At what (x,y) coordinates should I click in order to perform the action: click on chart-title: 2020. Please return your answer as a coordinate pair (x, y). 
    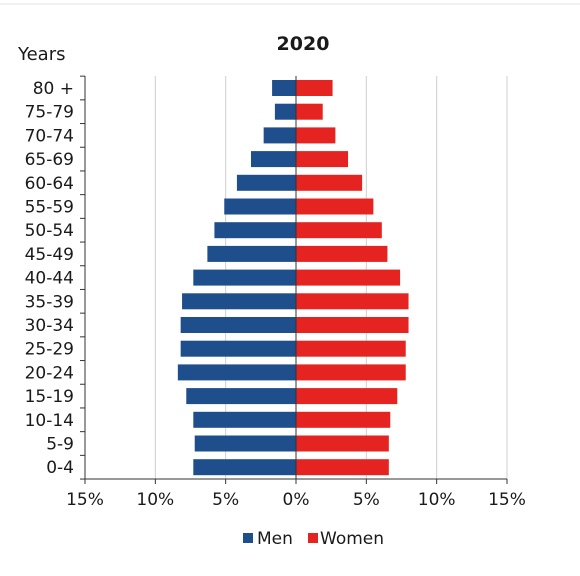
    Looking at the image, I should click on (303, 44).